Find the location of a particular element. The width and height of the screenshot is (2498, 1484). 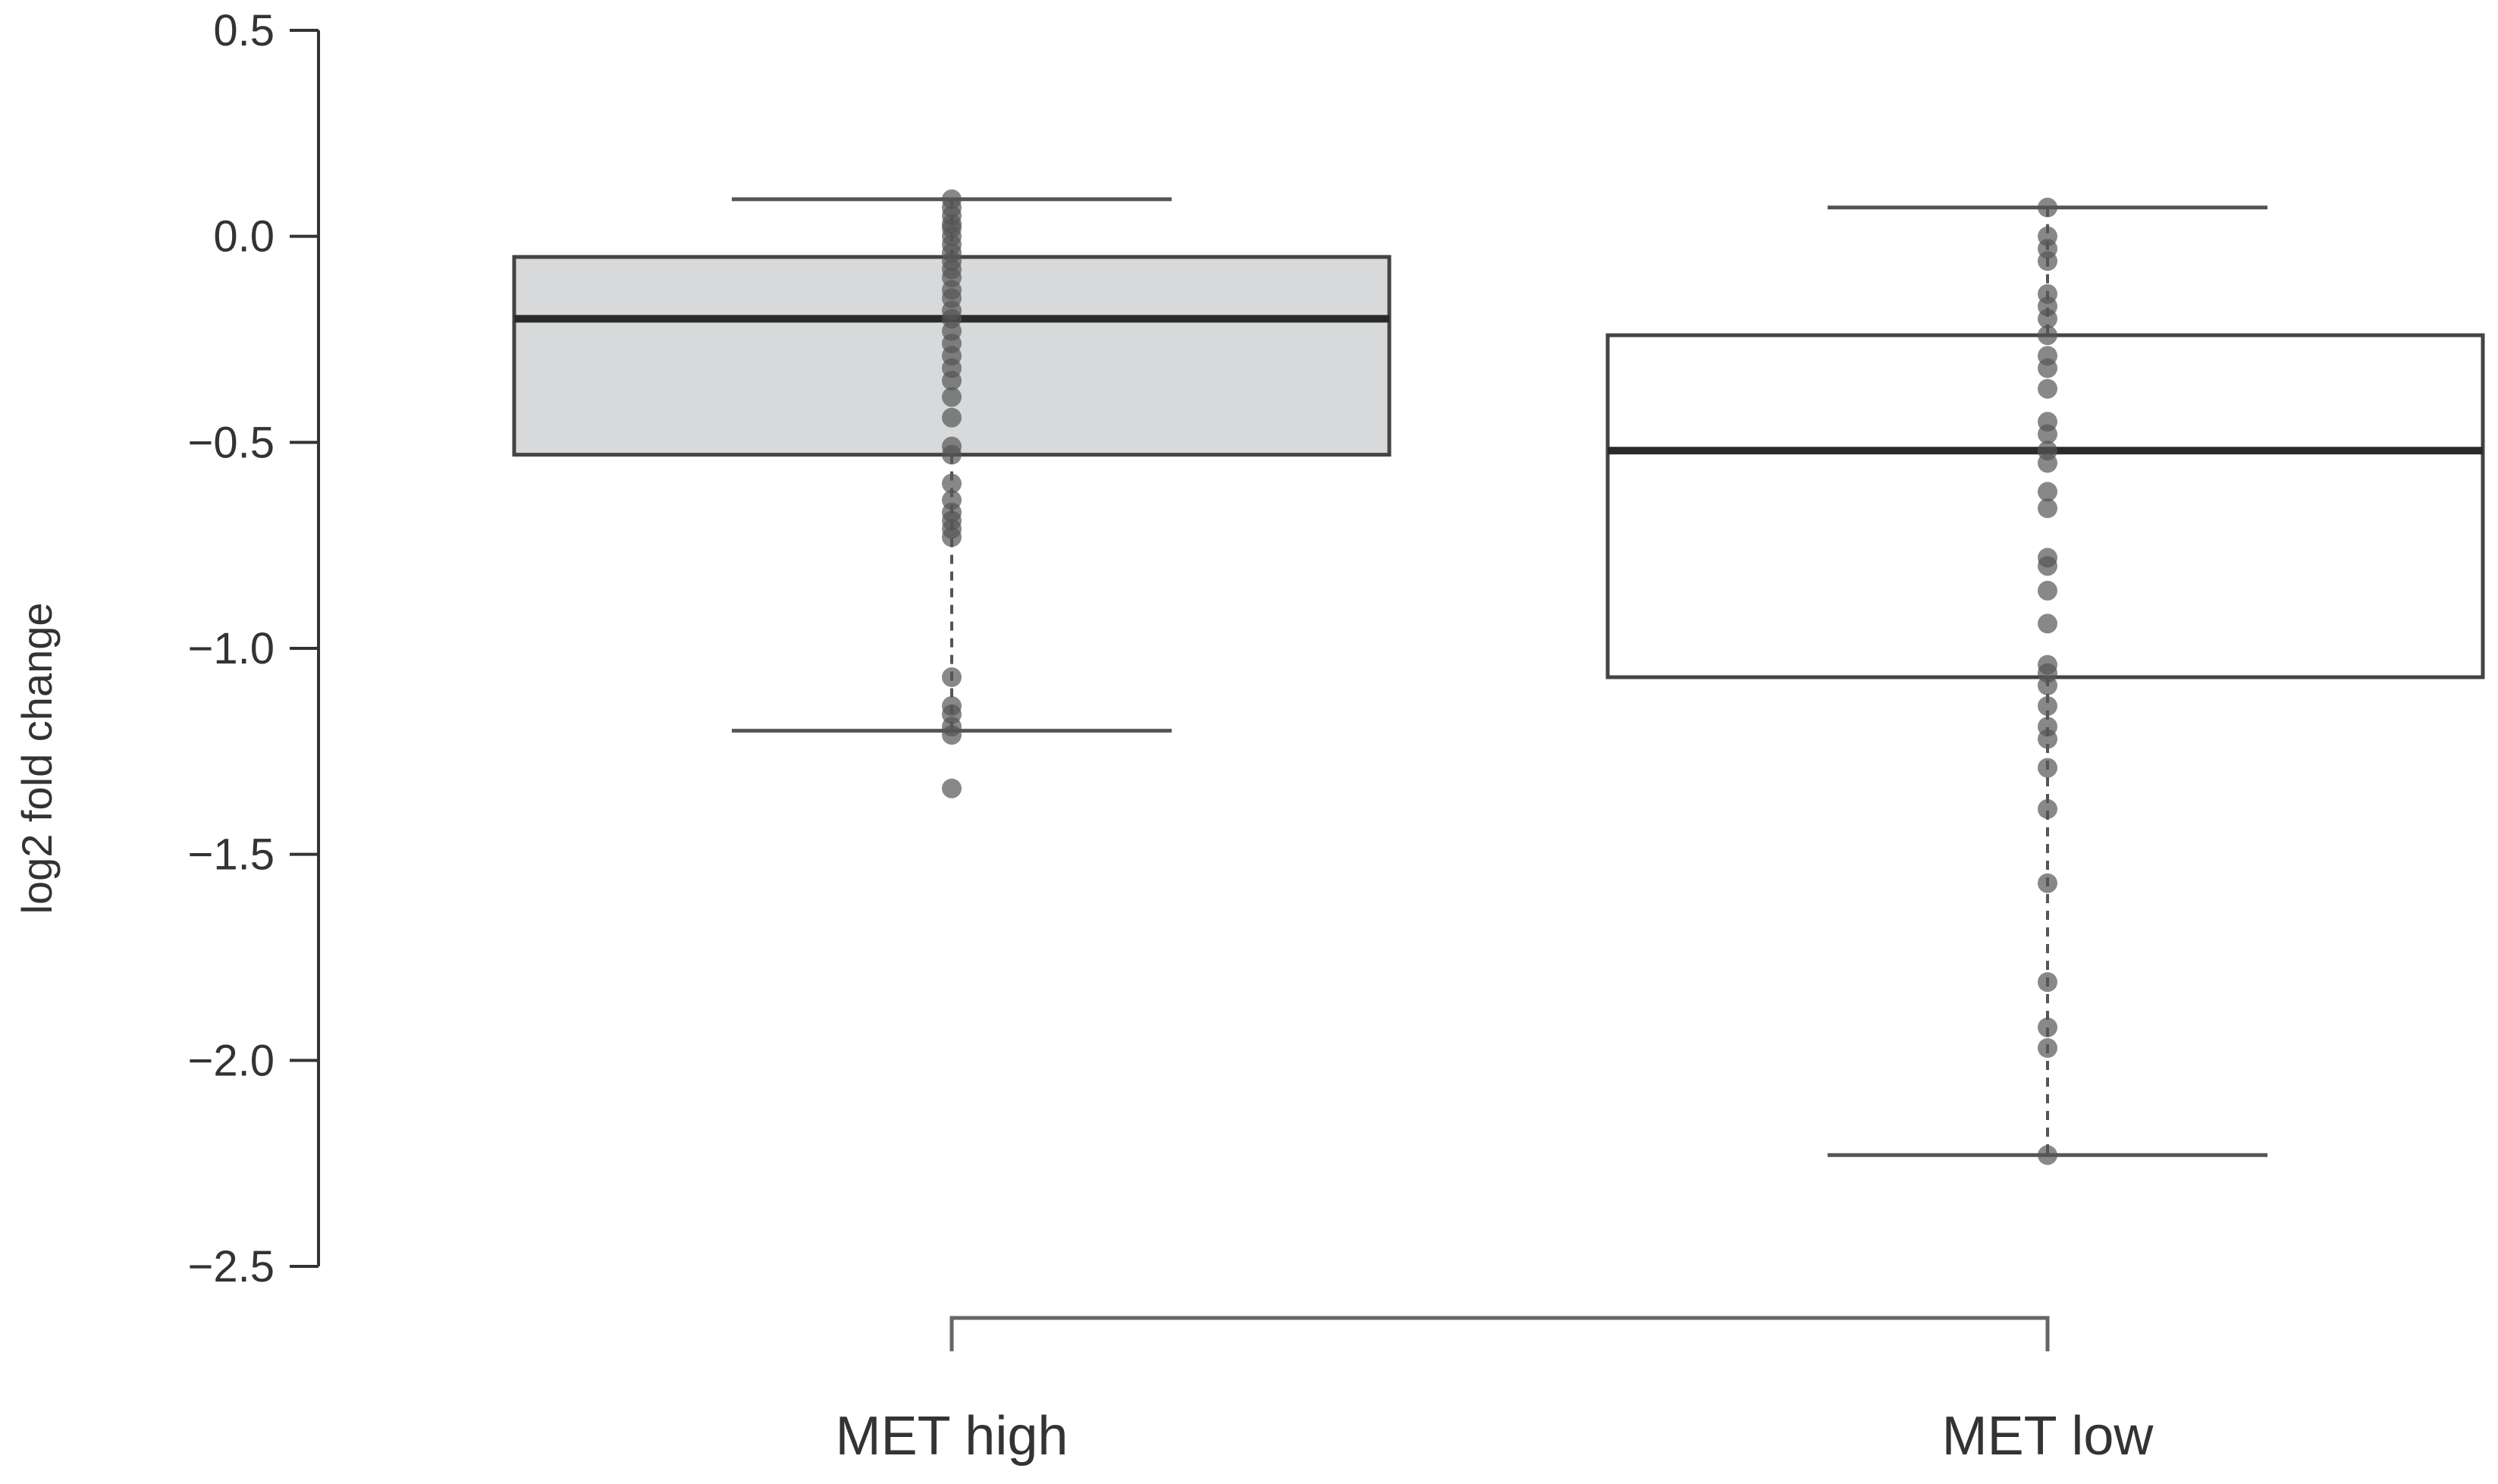

y-tick-label: −1.0 is located at coordinates (231, 649).